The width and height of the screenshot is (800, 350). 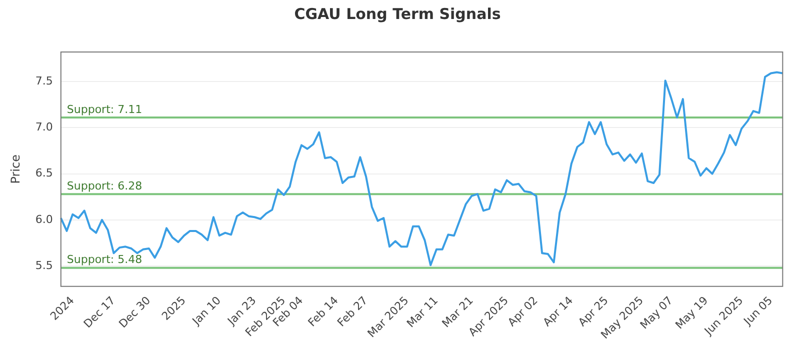 What do you see at coordinates (104, 259) in the screenshot?
I see `ref-line-label: Support: 5.48` at bounding box center [104, 259].